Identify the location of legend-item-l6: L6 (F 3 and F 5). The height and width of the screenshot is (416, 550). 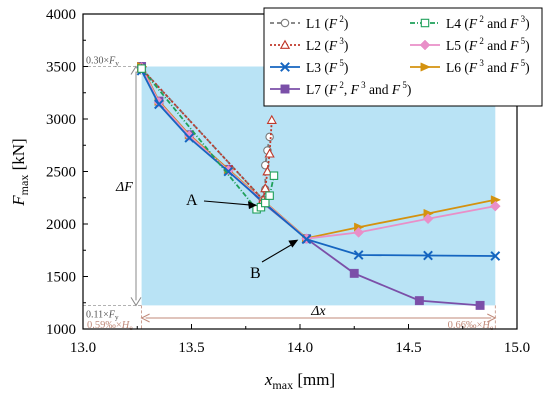
(470, 66).